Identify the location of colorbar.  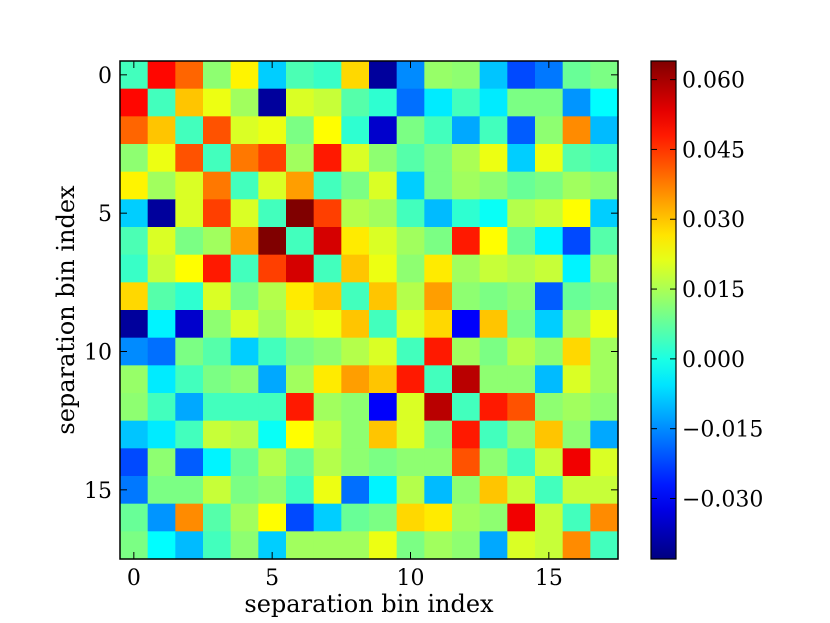
(663, 310).